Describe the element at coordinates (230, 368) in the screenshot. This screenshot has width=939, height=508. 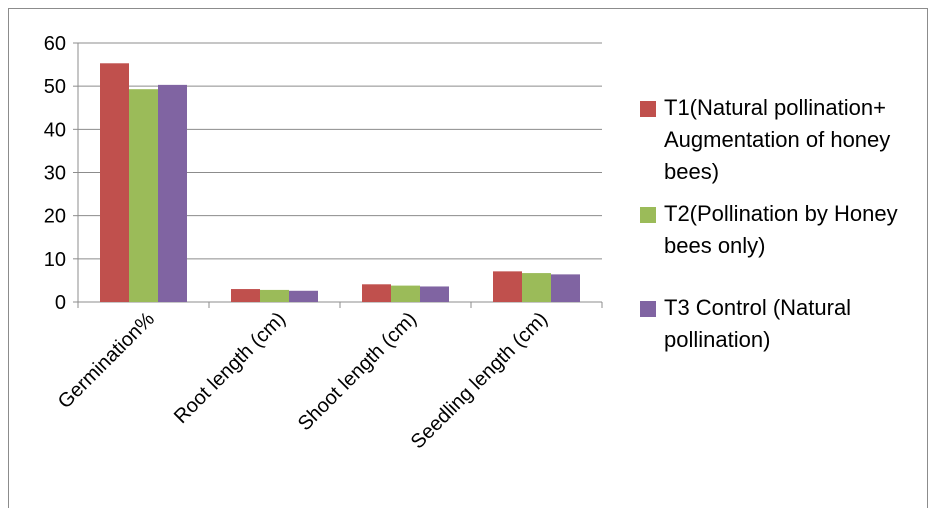
I see `x-tick-label: Root length (cm)` at that location.